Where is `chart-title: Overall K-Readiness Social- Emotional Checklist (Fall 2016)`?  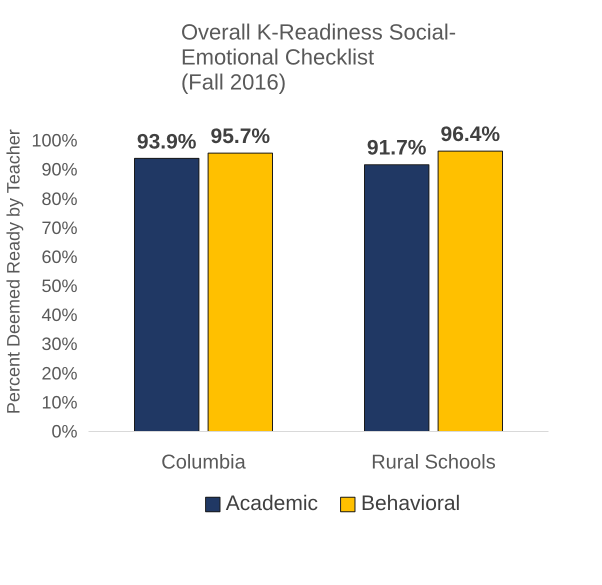
chart-title: Overall K-Readiness Social- Emotional Checklist (Fall 2016) is located at coordinates (318, 57).